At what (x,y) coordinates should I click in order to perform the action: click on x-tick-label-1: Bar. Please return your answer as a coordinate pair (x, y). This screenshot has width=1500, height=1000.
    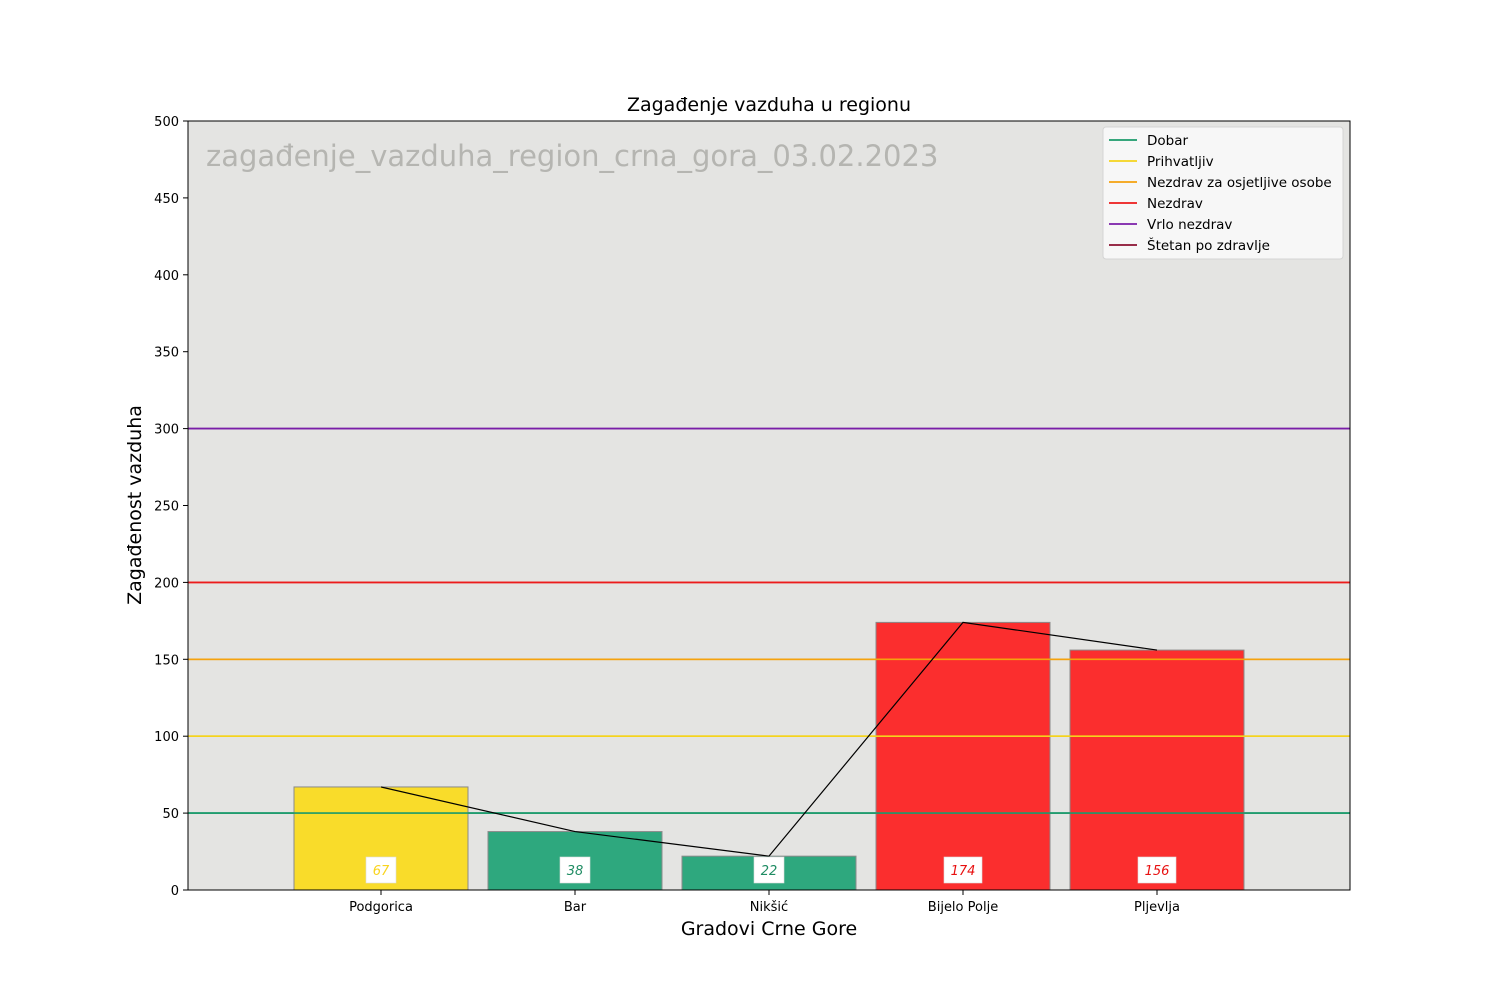
    Looking at the image, I should click on (575, 907).